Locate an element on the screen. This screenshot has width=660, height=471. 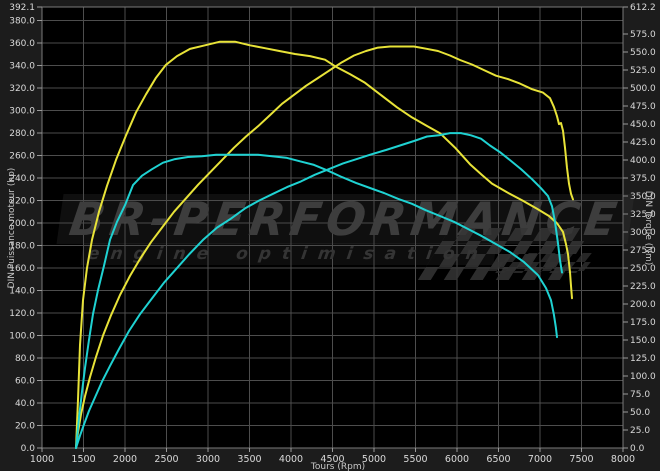
tick-label-right: 525.0 is located at coordinates (643, 71).